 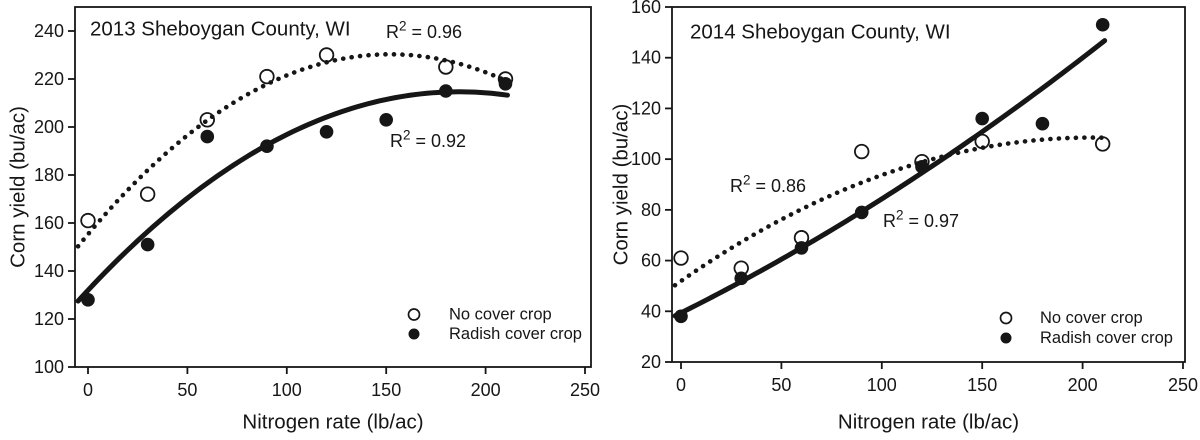 What do you see at coordinates (424, 30) in the screenshot?
I see `r2-annotation: R2 = 0.96` at bounding box center [424, 30].